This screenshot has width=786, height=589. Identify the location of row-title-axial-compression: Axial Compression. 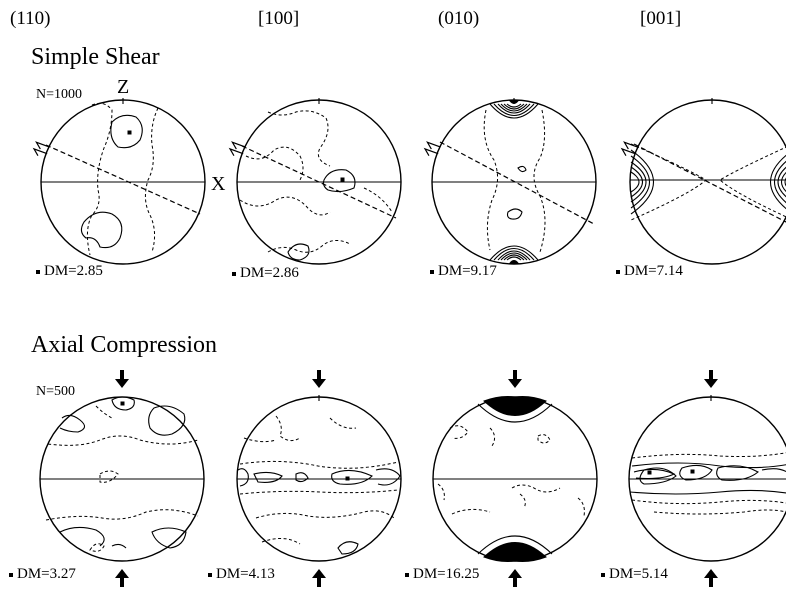
(124, 345).